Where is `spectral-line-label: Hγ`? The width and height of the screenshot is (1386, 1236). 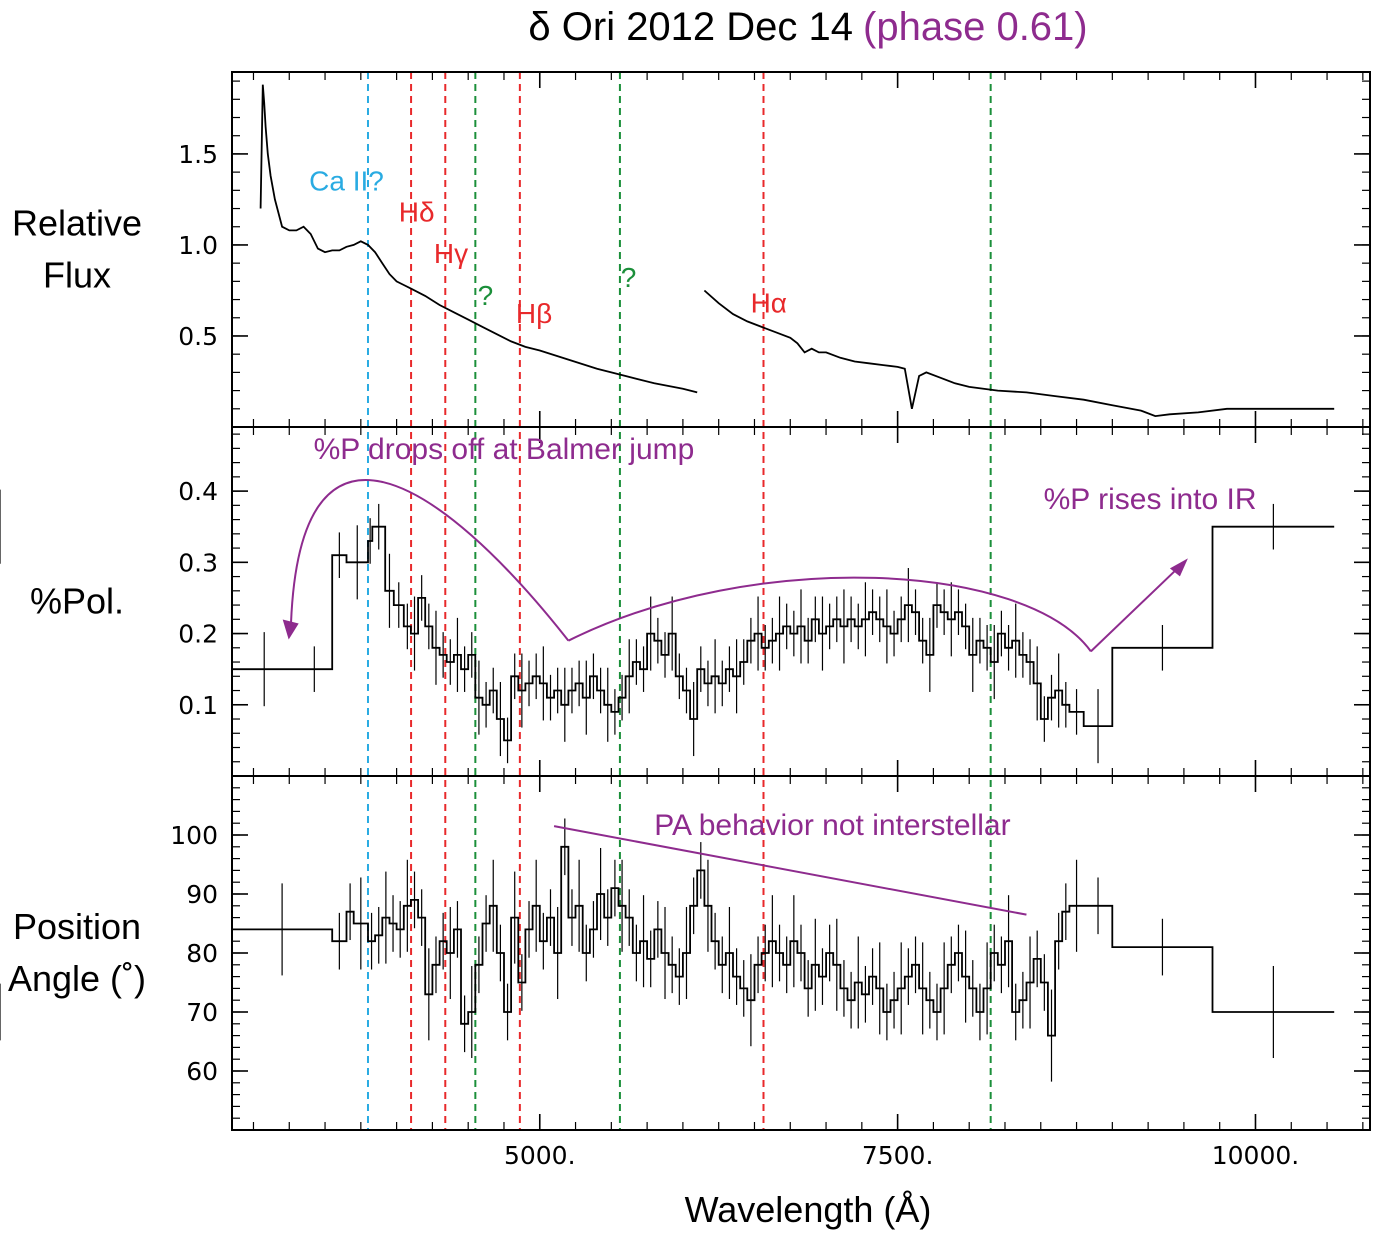
spectral-line-label: Hγ is located at coordinates (451, 253).